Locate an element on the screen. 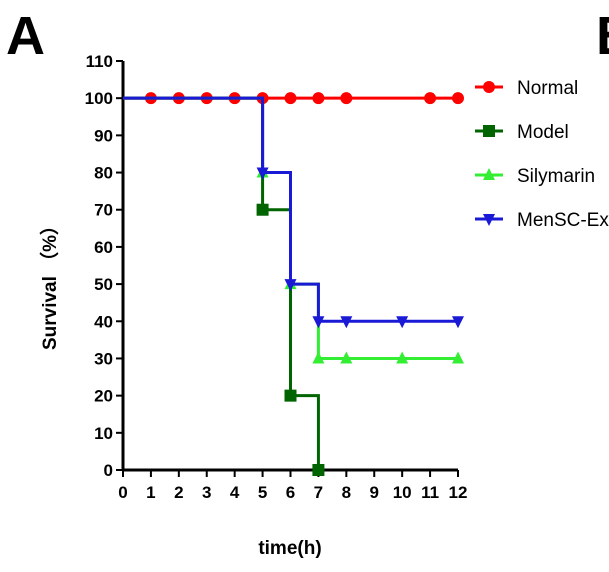 The height and width of the screenshot is (572, 609). y-tick-label: 80 is located at coordinates (103, 173).